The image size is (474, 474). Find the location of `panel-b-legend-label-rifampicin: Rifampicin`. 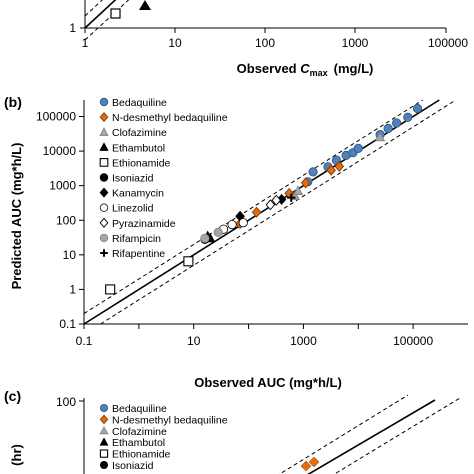

panel-b-legend-label-rifampicin: Rifampicin is located at coordinates (136, 239).